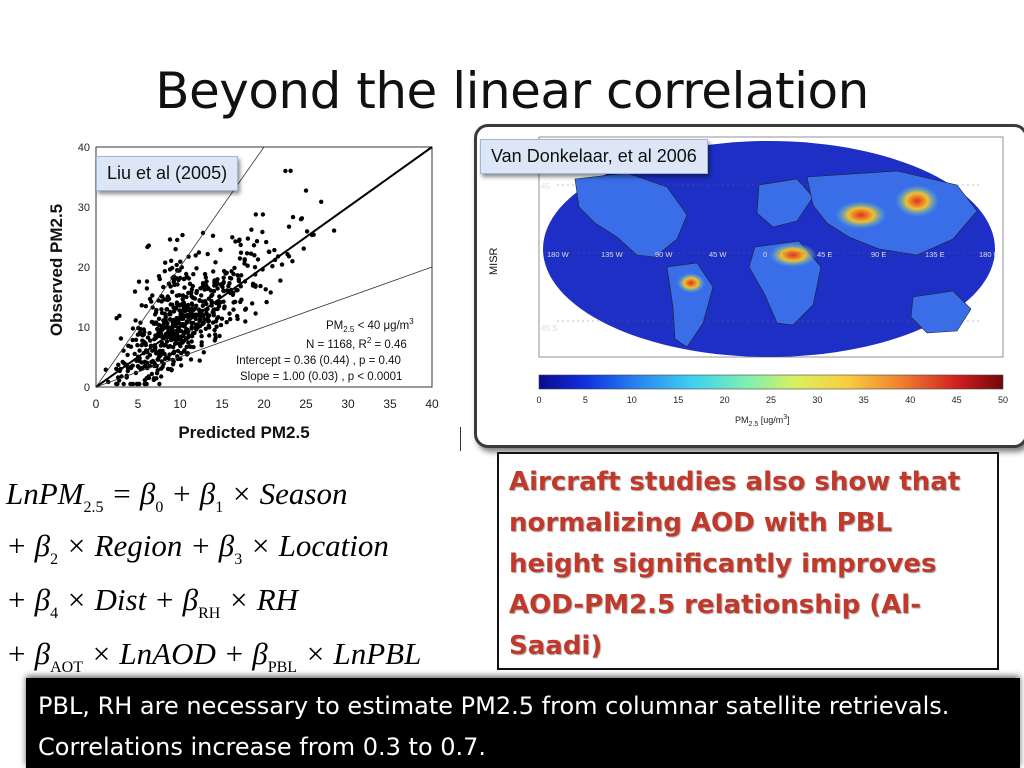  I want to click on stats-line-3: Intercept = 0.36 (0.44) , p = 0.40, so click(318, 361).